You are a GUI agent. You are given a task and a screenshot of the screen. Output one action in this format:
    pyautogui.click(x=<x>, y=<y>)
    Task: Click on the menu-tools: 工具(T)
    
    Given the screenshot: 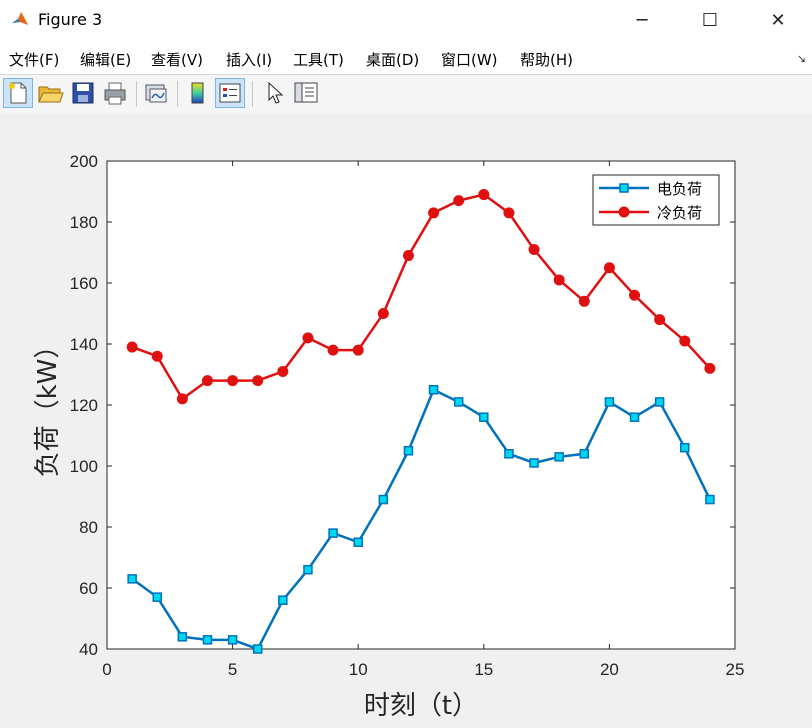 What is the action you would take?
    pyautogui.click(x=318, y=60)
    